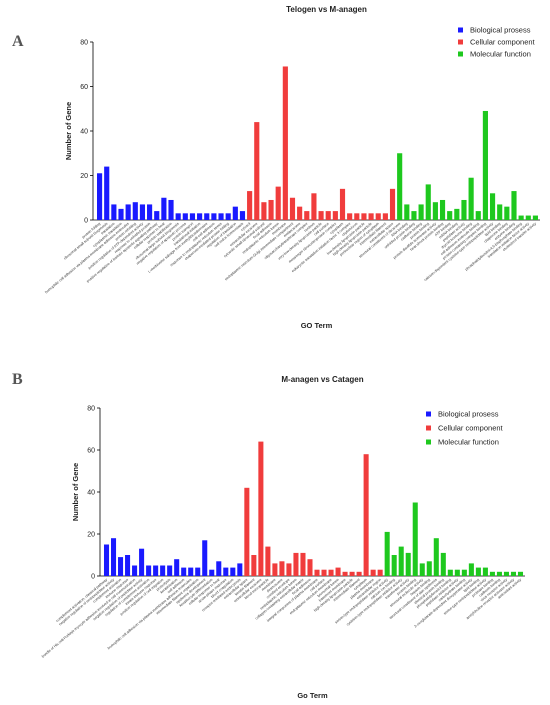 This screenshot has height=705, width=550. I want to click on chart-title: Telogen vs M-anagen, so click(326, 9).